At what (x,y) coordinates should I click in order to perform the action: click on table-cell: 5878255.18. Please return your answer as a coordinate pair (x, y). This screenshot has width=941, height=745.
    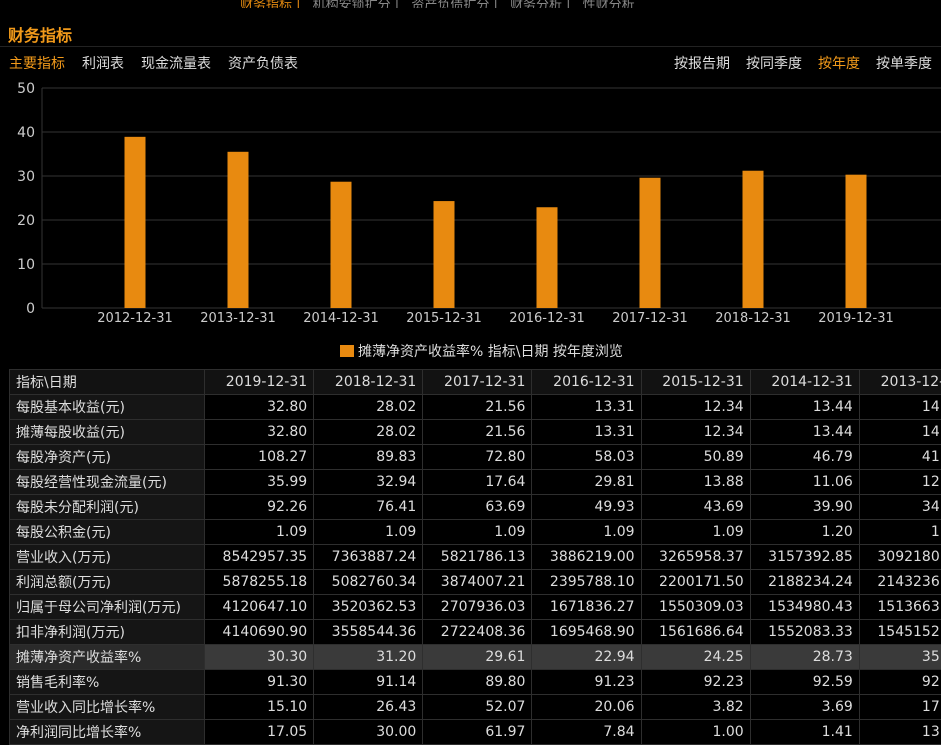
    Looking at the image, I should click on (259, 582).